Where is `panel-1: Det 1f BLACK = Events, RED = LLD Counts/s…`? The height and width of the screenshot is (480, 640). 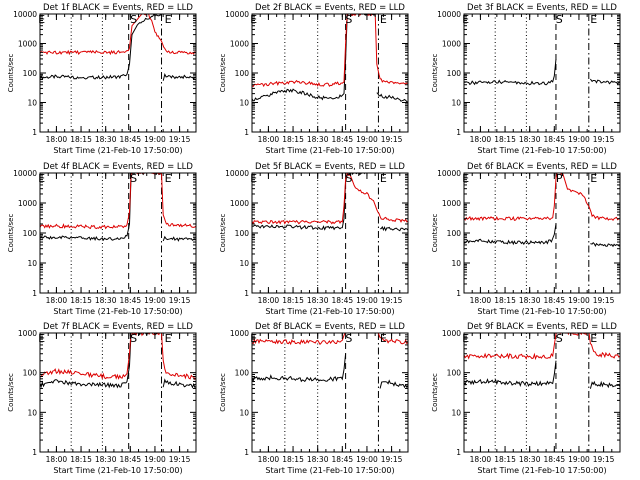 panel-1: Det 1f BLACK = Events, RED = LLD Counts/s… is located at coordinates (102, 79).